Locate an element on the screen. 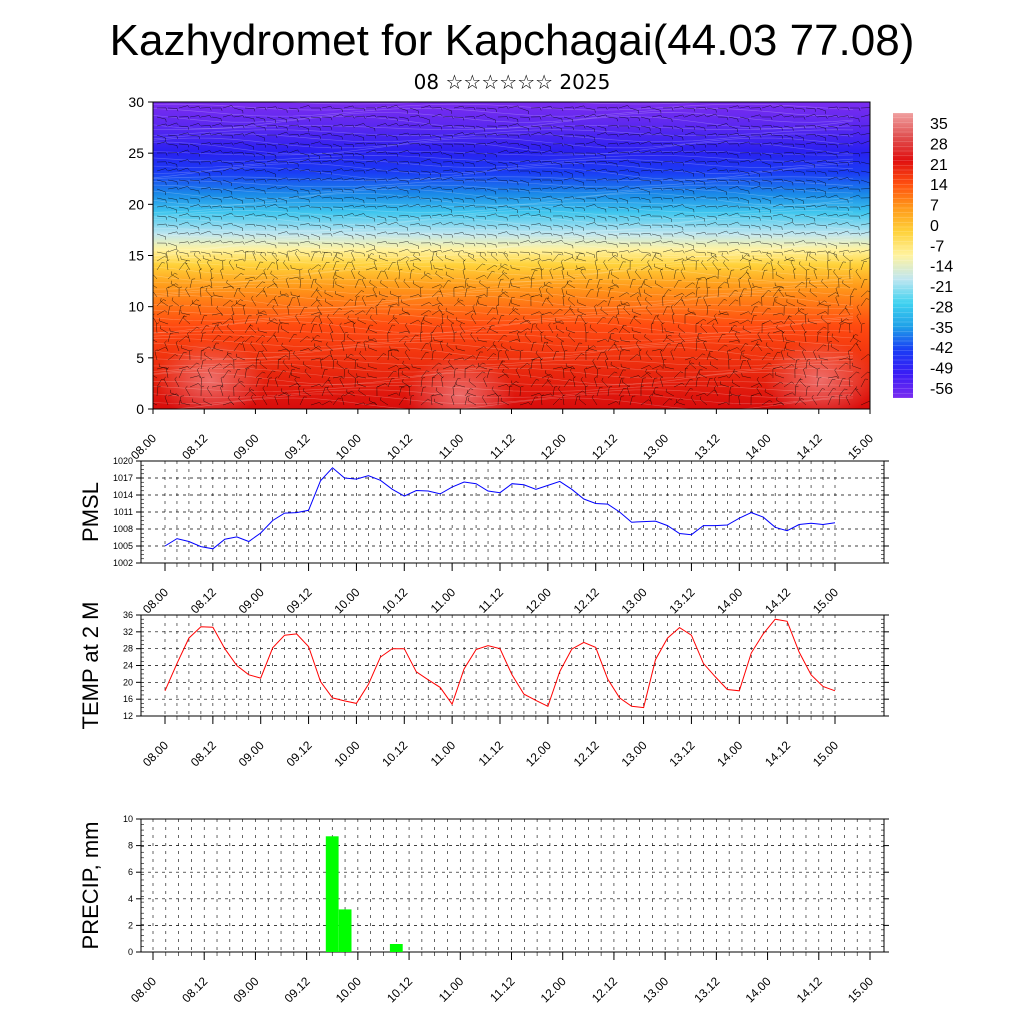 This screenshot has height=1024, width=1024. contour-line is located at coordinates (503, 107).